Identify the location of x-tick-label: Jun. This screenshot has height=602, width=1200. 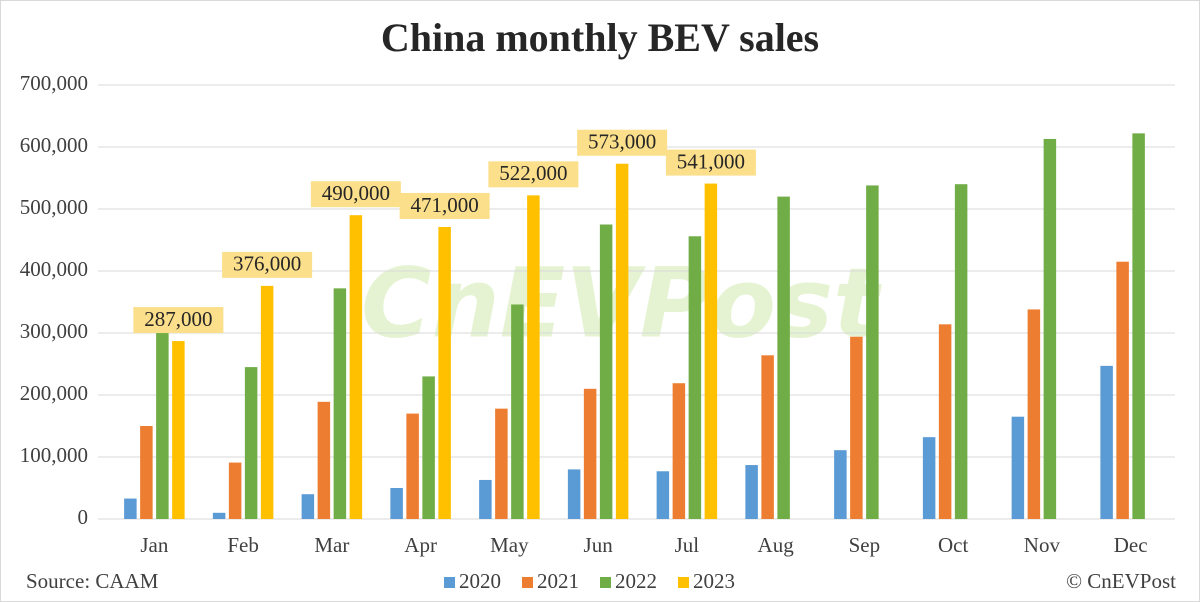
(599, 545).